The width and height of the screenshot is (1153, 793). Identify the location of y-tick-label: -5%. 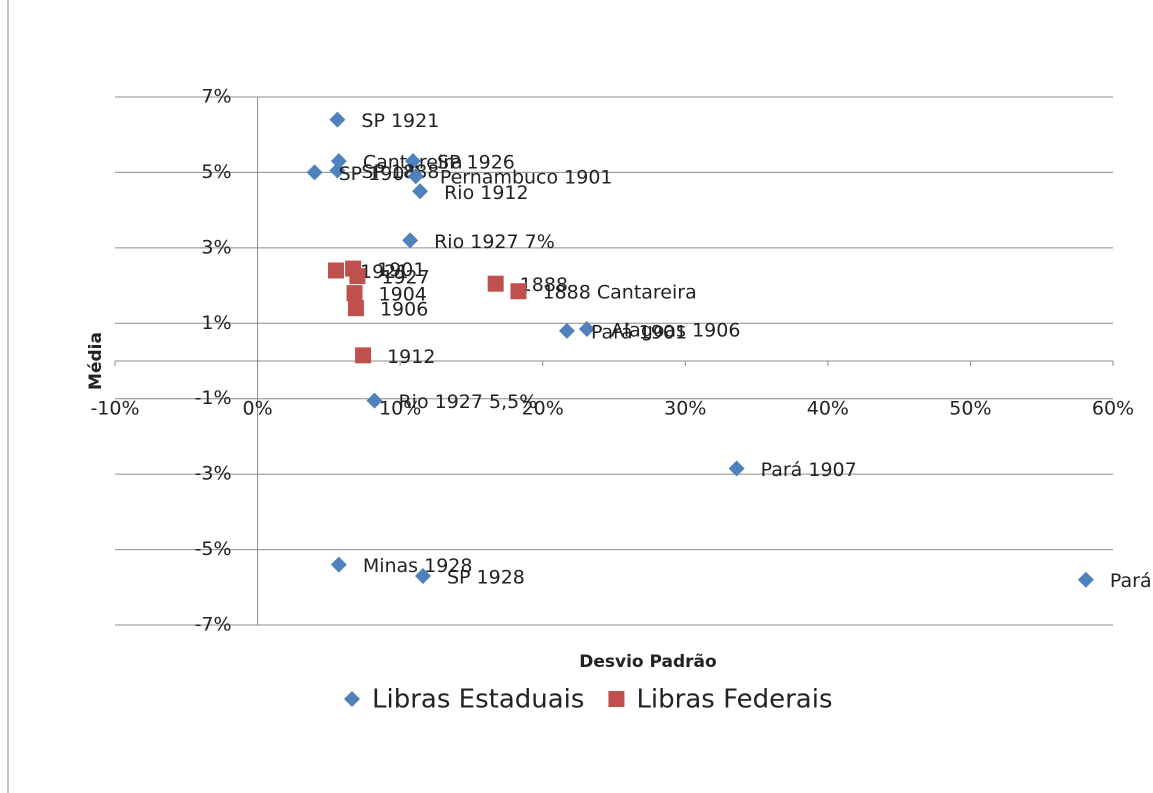
(213, 549).